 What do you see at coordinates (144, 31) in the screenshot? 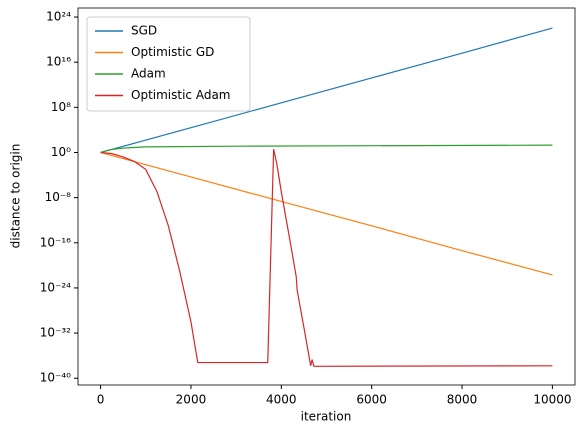
I see `legend-label: SGD` at bounding box center [144, 31].